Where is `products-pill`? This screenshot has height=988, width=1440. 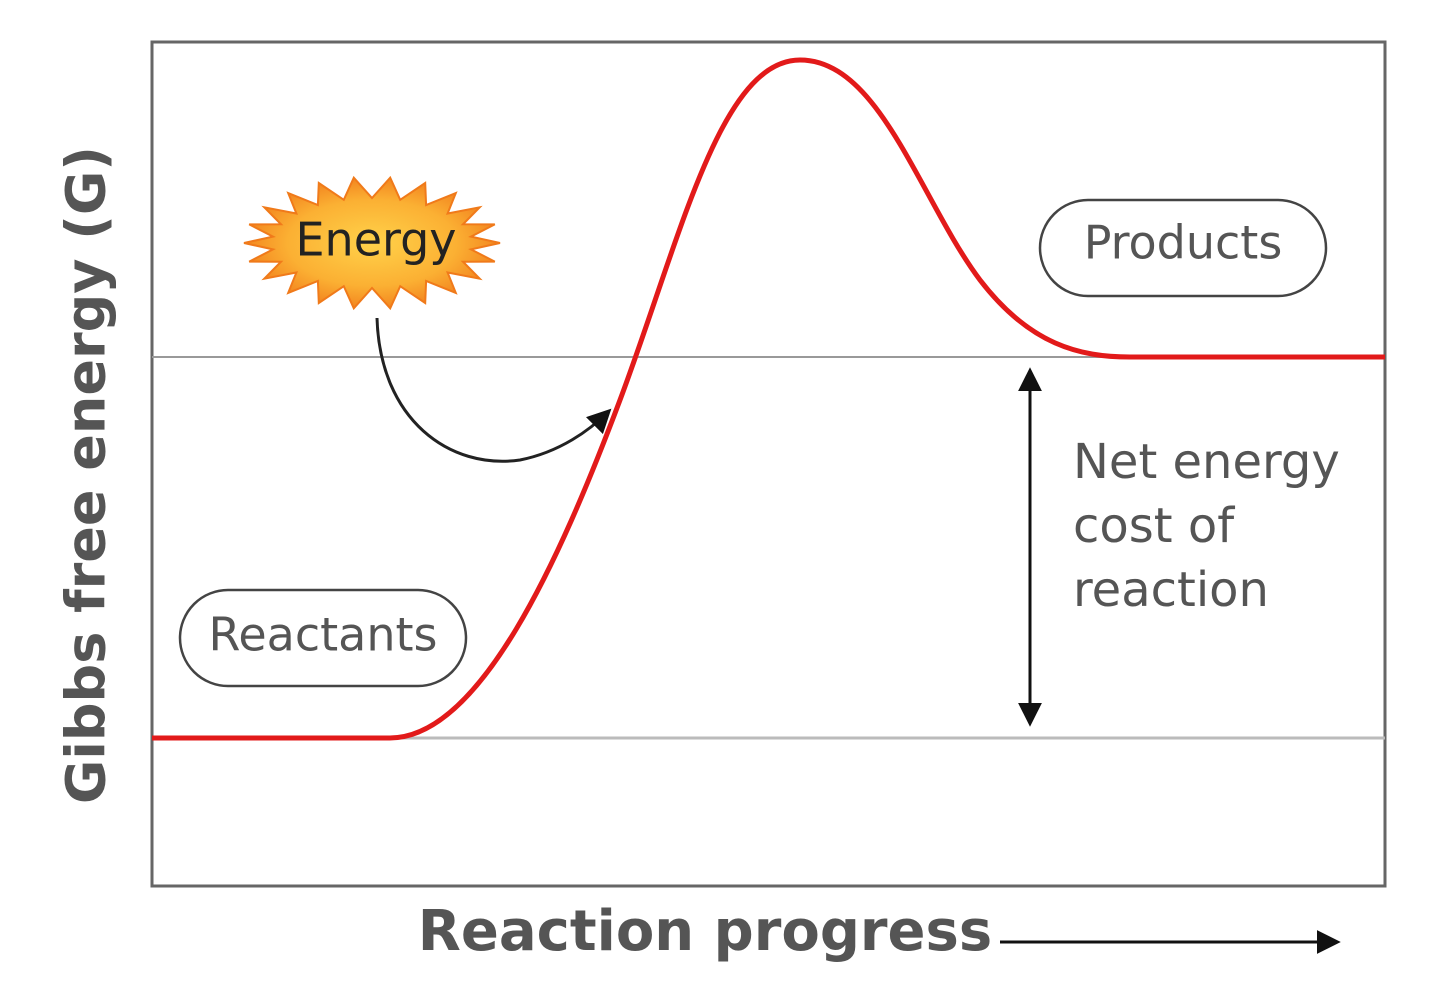
products-pill is located at coordinates (1183, 248).